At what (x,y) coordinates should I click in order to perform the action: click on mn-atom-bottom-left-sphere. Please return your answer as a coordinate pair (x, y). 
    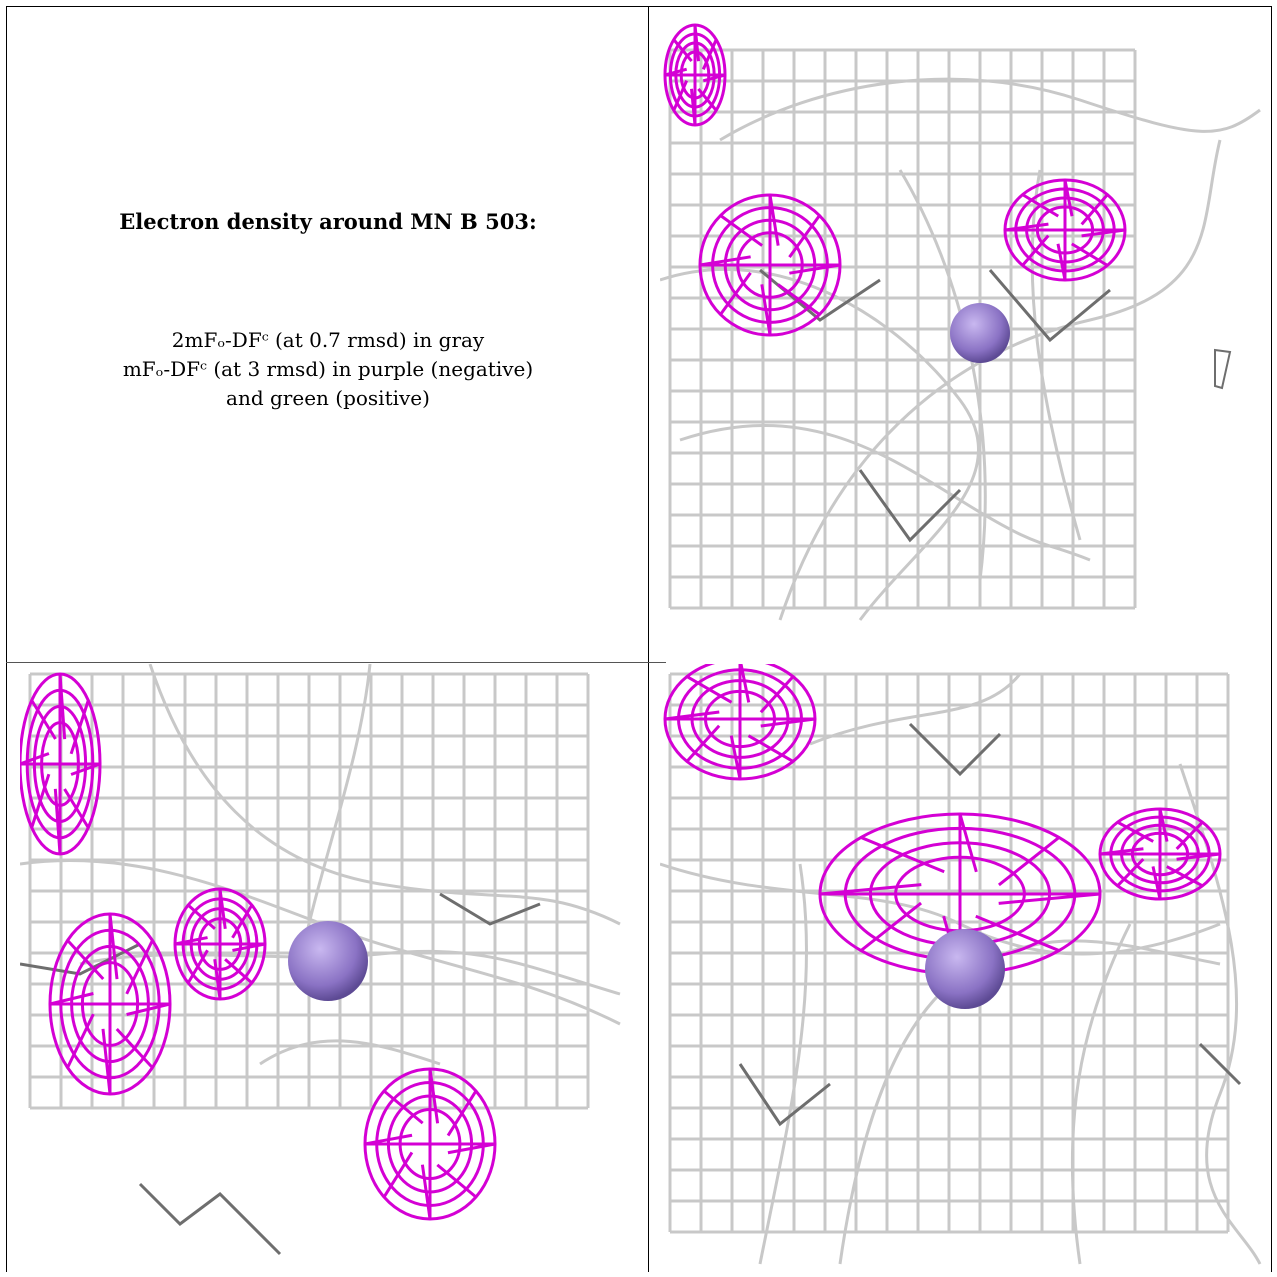
    Looking at the image, I should click on (328, 961).